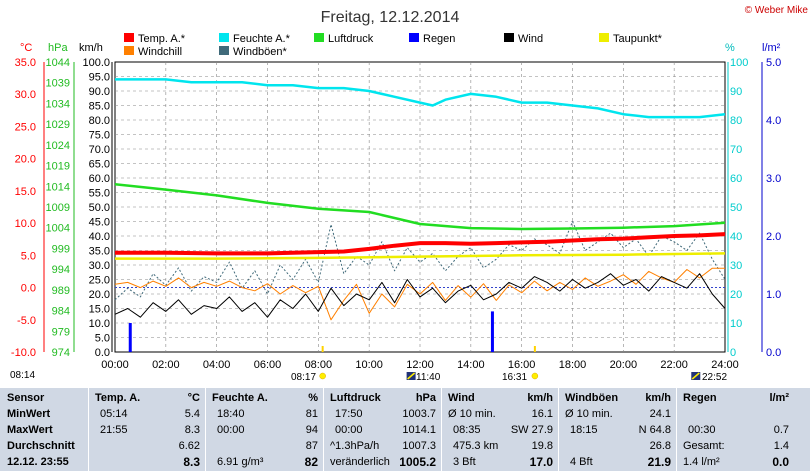 The image size is (810, 471). Describe the element at coordinates (61, 332) in the screenshot. I see `tick-hpa-13: 979` at that location.